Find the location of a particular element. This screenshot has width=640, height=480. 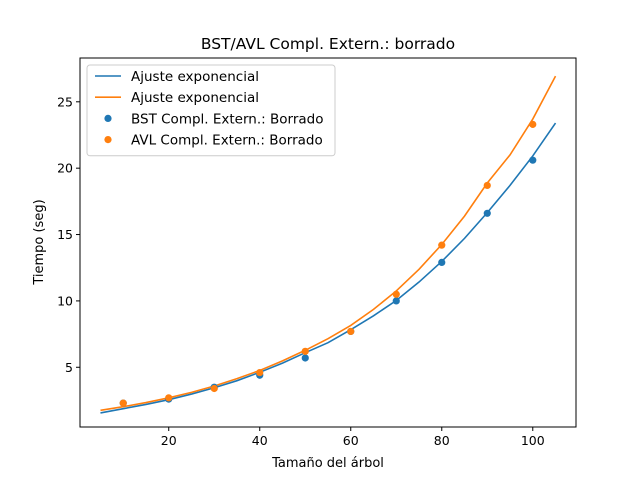

x-tick-label-4: 100 is located at coordinates (533, 440).